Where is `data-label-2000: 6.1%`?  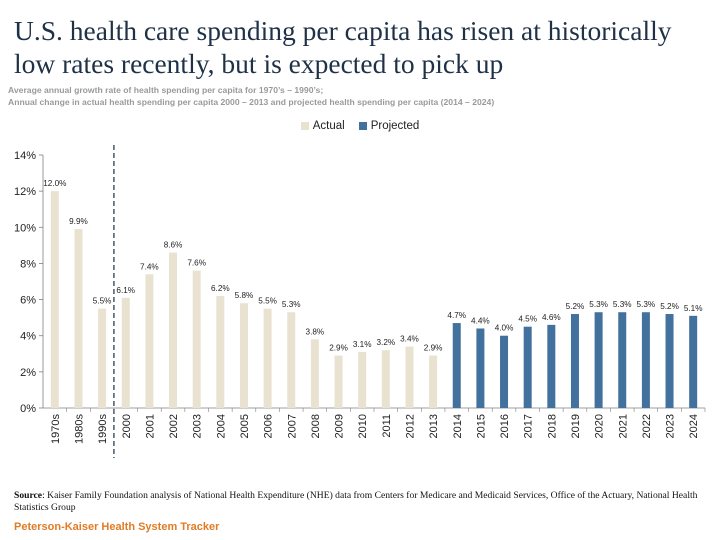 data-label-2000: 6.1% is located at coordinates (125, 290).